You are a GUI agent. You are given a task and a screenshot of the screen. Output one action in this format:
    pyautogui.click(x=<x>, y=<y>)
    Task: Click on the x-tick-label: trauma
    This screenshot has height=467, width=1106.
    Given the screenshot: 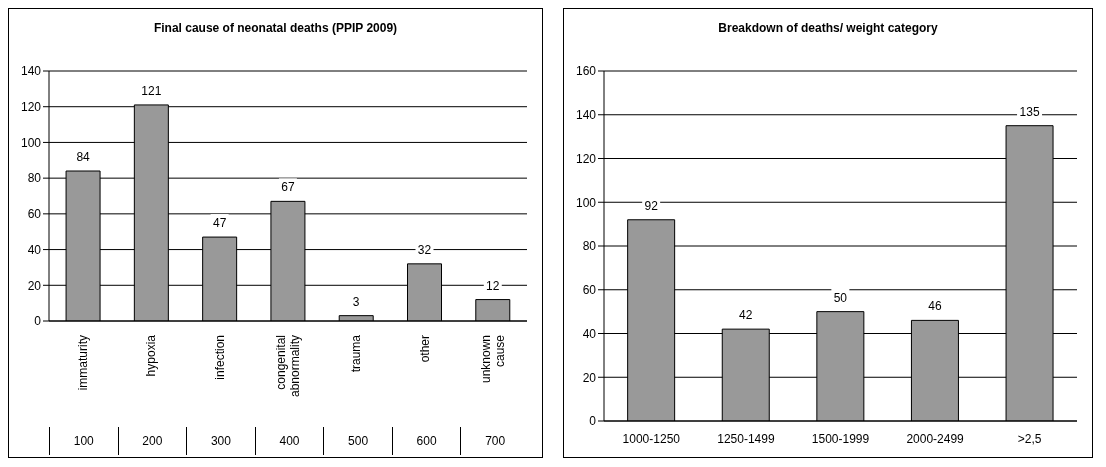 What is the action you would take?
    pyautogui.click(x=356, y=353)
    